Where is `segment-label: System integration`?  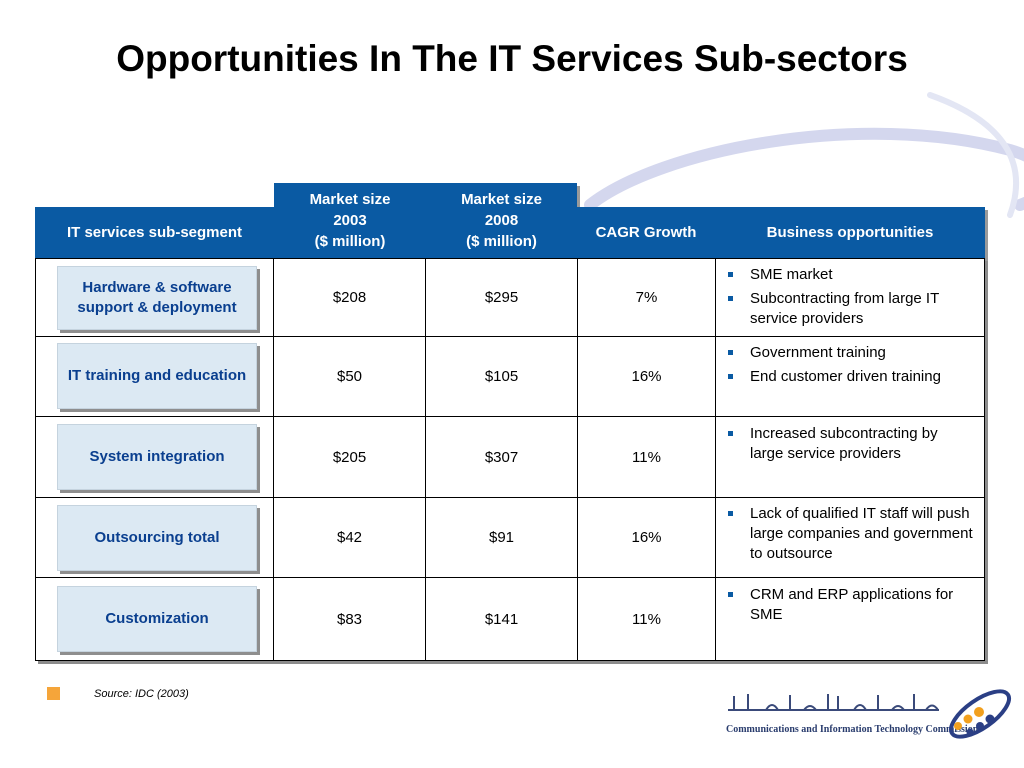 segment-label: System integration is located at coordinates (157, 456).